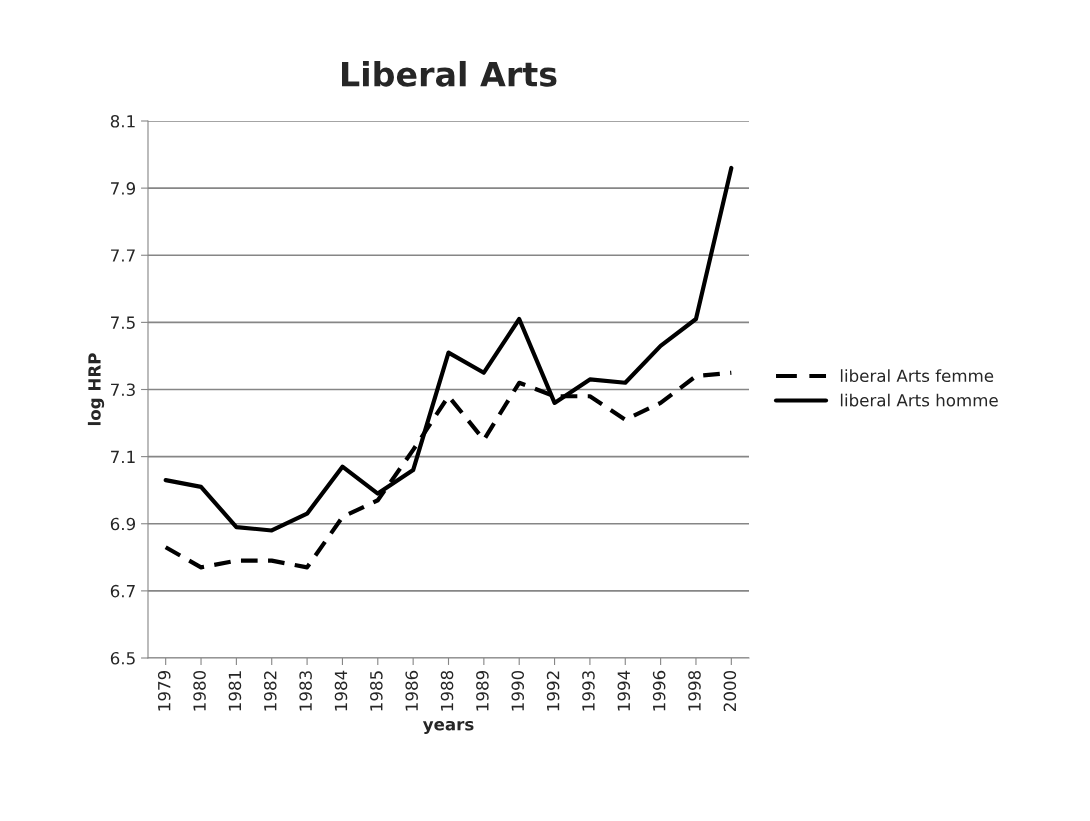  I want to click on x-tick-label: 1979, so click(164, 690).